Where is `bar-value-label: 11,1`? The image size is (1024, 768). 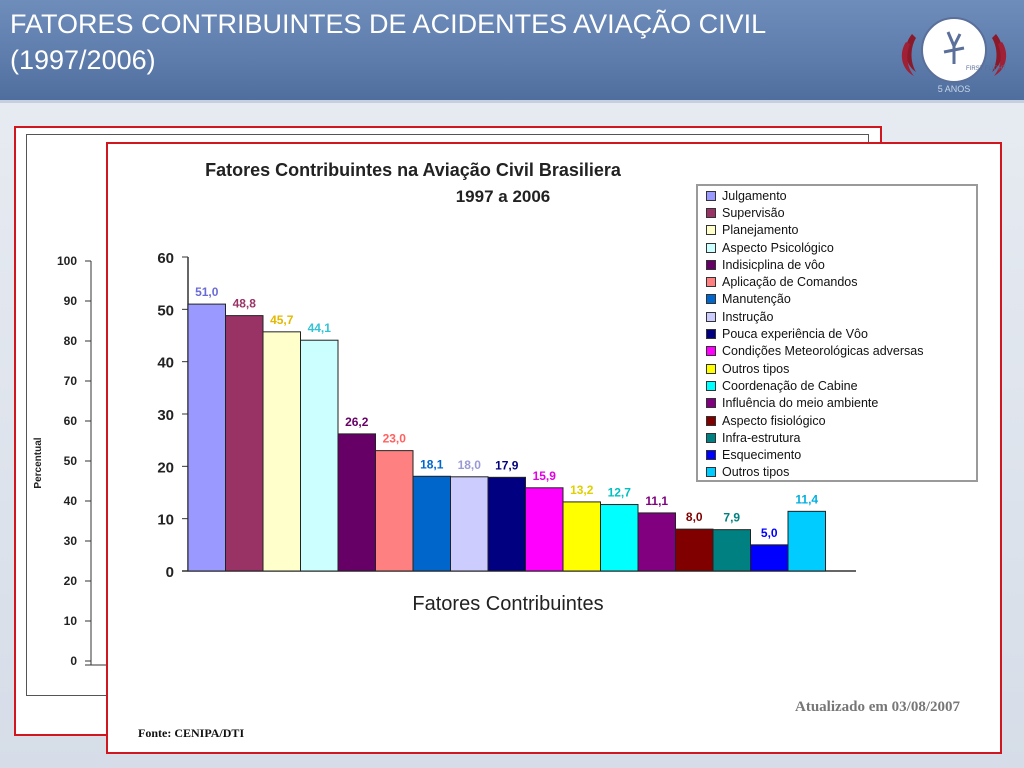
bar-value-label: 11,1 is located at coordinates (656, 501).